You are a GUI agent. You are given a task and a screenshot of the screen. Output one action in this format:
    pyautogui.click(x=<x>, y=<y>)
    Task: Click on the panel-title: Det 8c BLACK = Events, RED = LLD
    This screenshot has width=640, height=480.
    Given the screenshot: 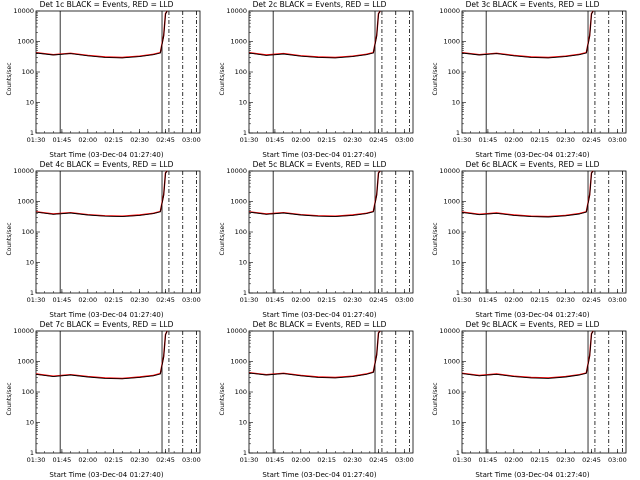 What is the action you would take?
    pyautogui.click(x=319, y=324)
    